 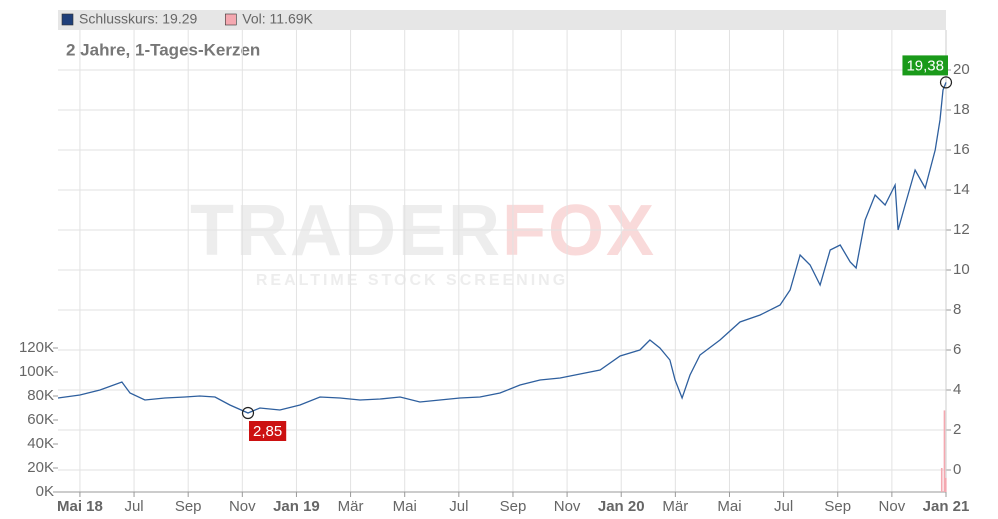 I want to click on y2-tick-label: 20, so click(x=961, y=69).